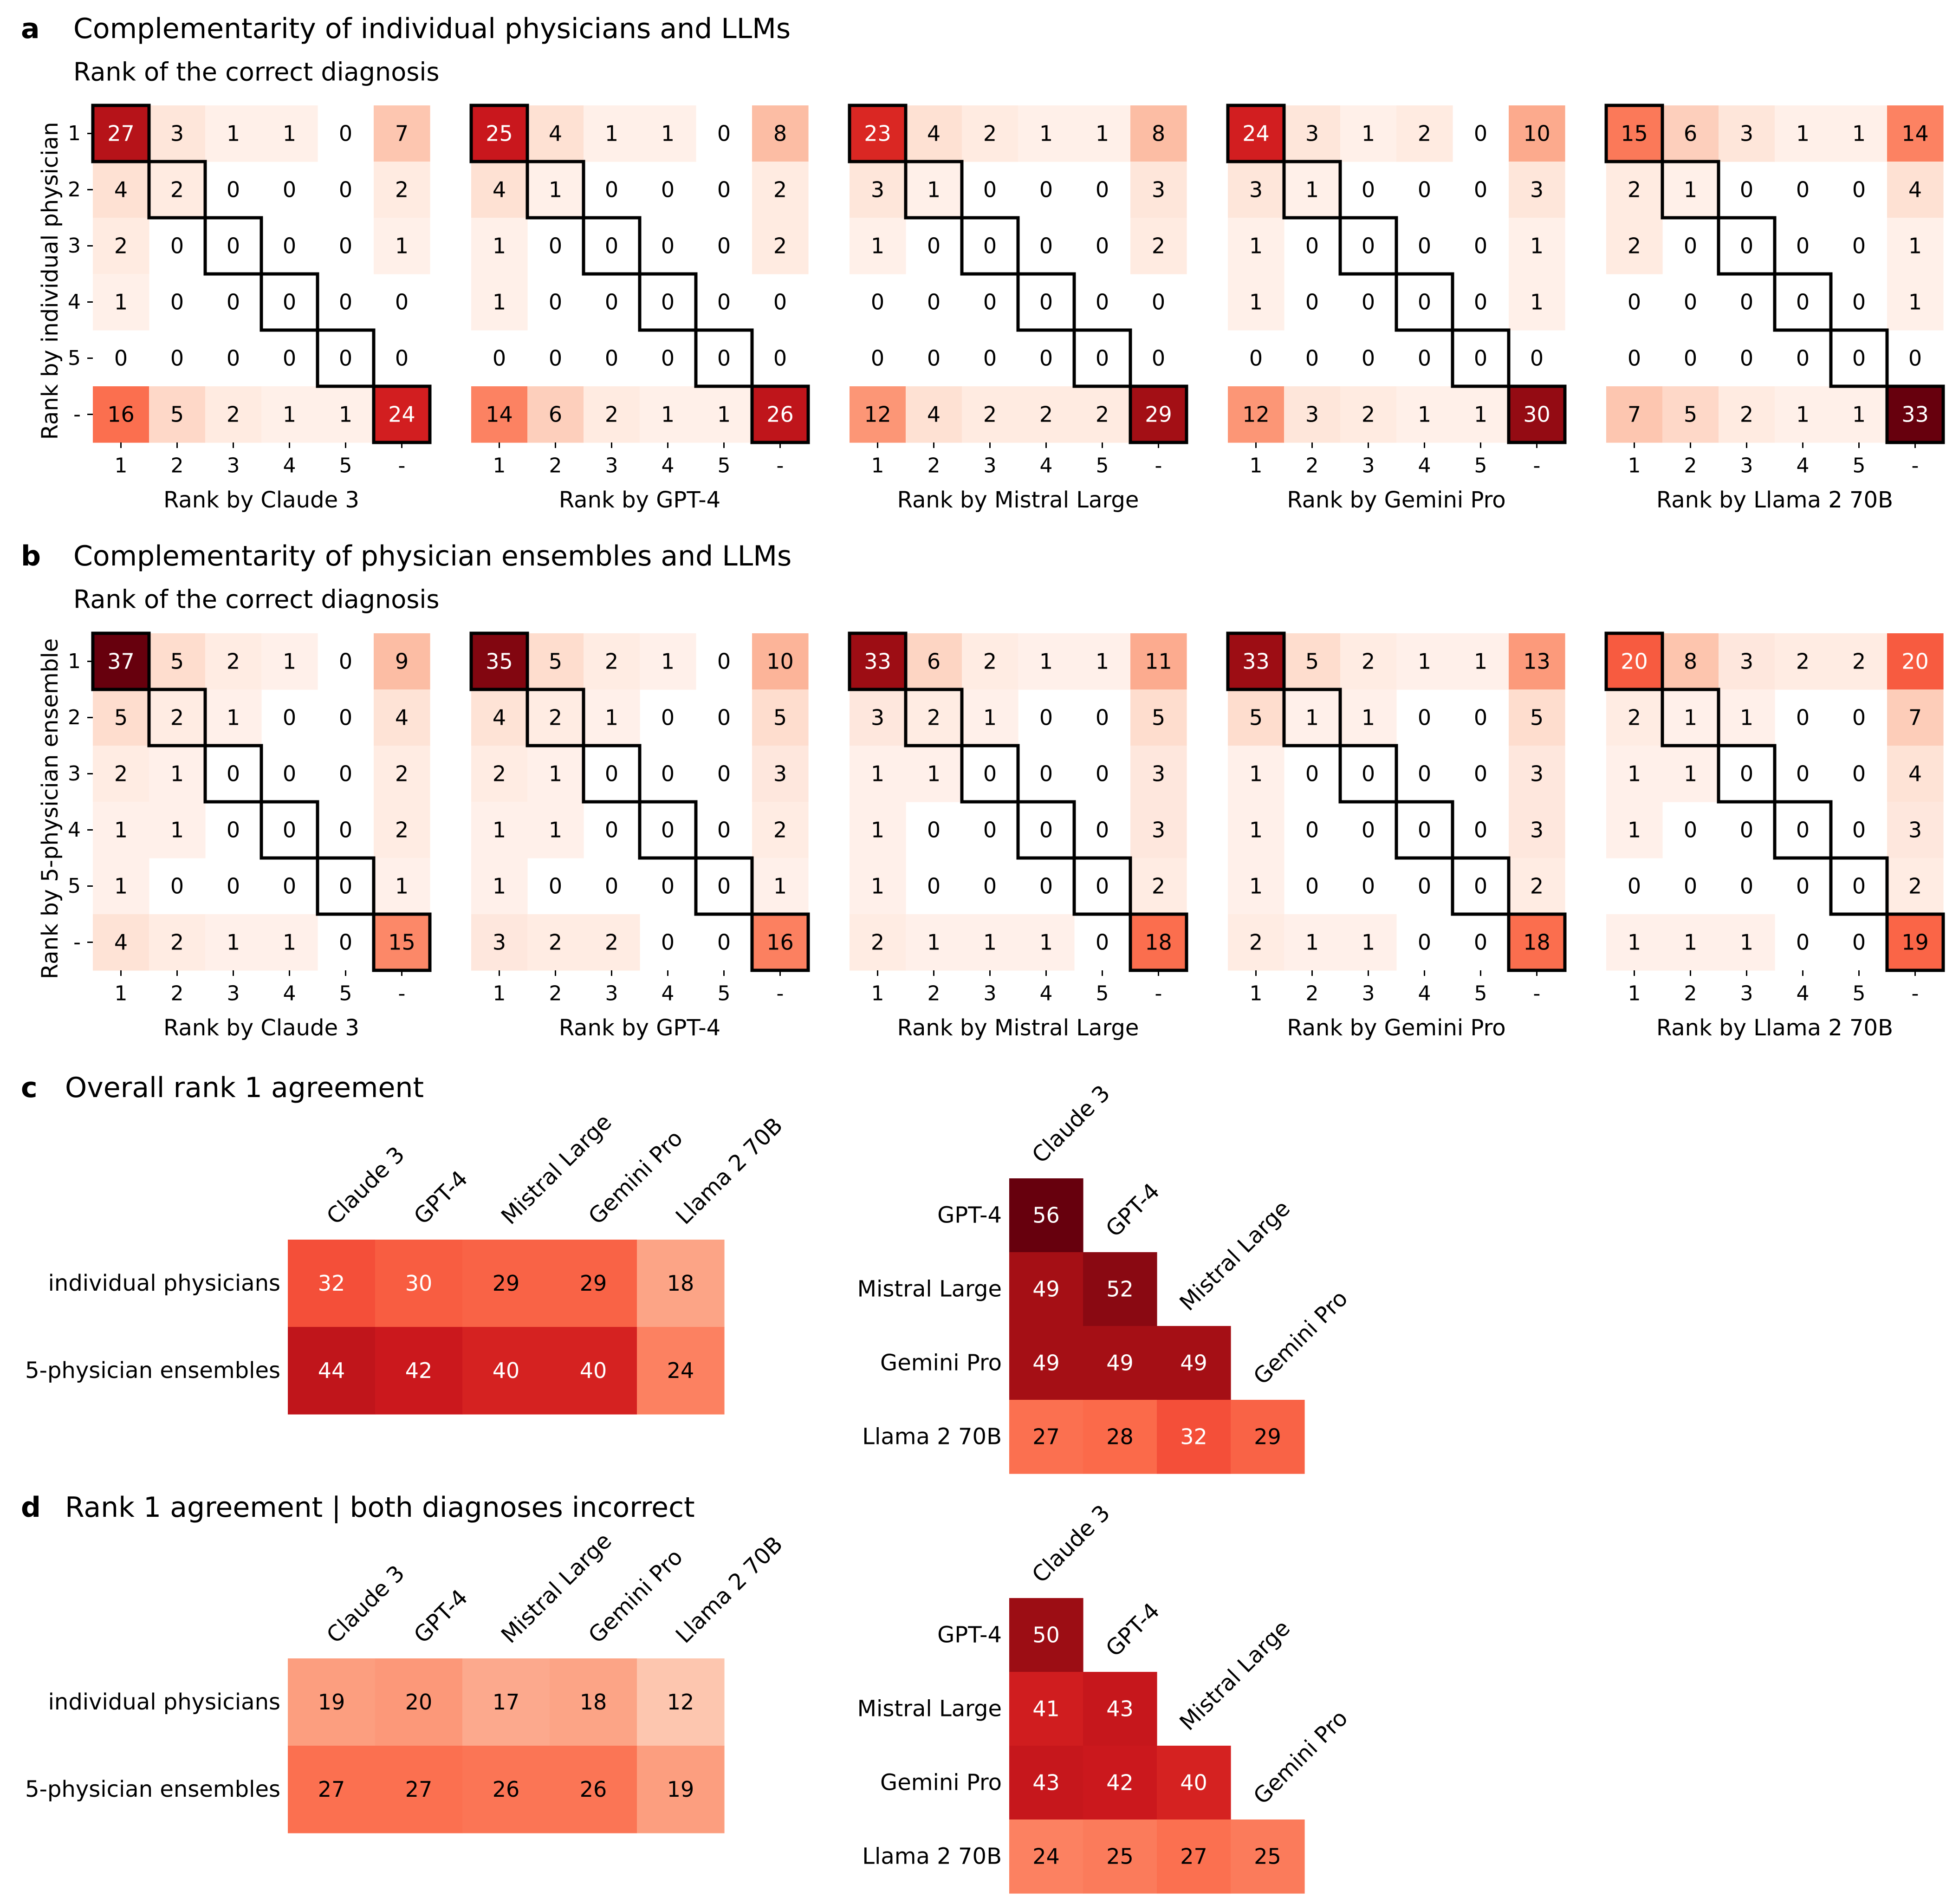 The height and width of the screenshot is (1904, 1959). I want to click on cell-value: 8, so click(1690, 661).